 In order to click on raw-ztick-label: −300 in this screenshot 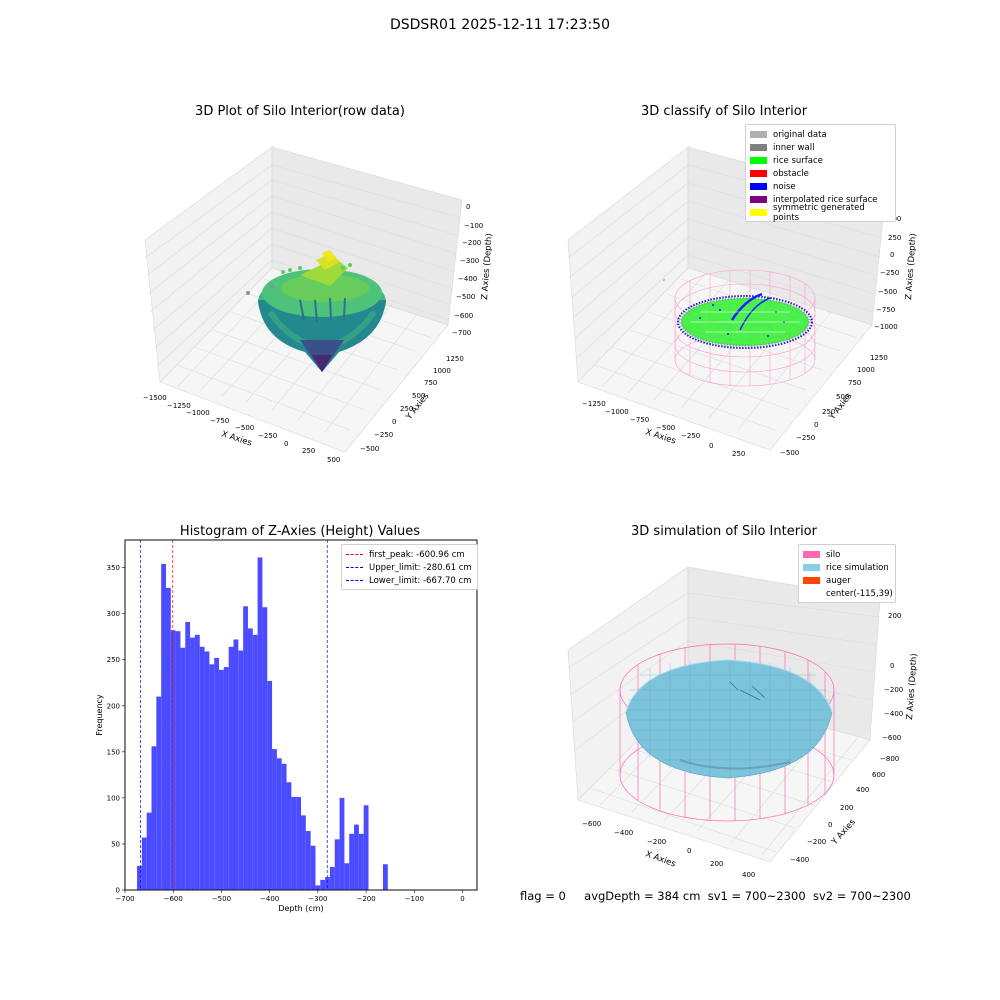, I will do `click(469, 261)`.